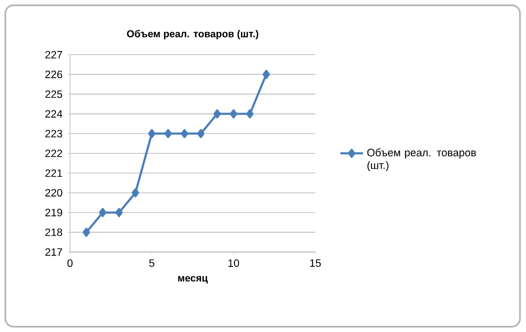  Describe the element at coordinates (53, 252) in the screenshot. I see `y-tick-label: 217` at that location.